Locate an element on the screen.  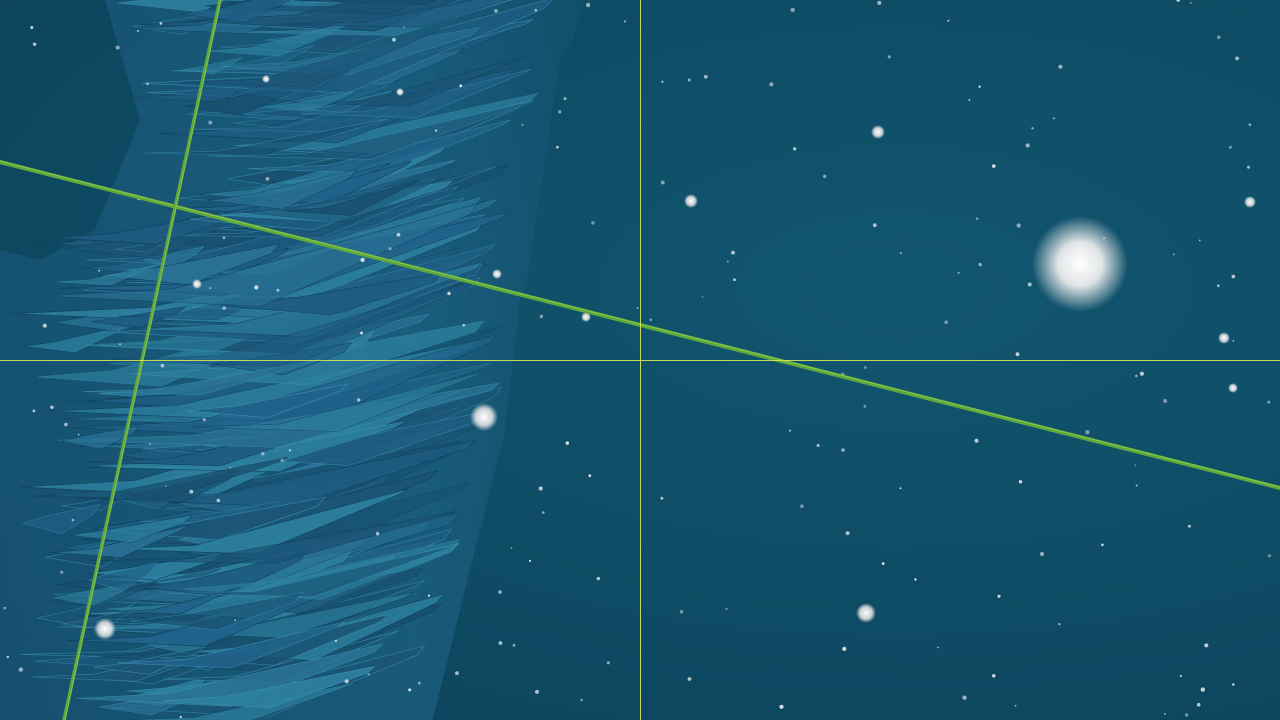
light-orb is located at coordinates (1080, 264).